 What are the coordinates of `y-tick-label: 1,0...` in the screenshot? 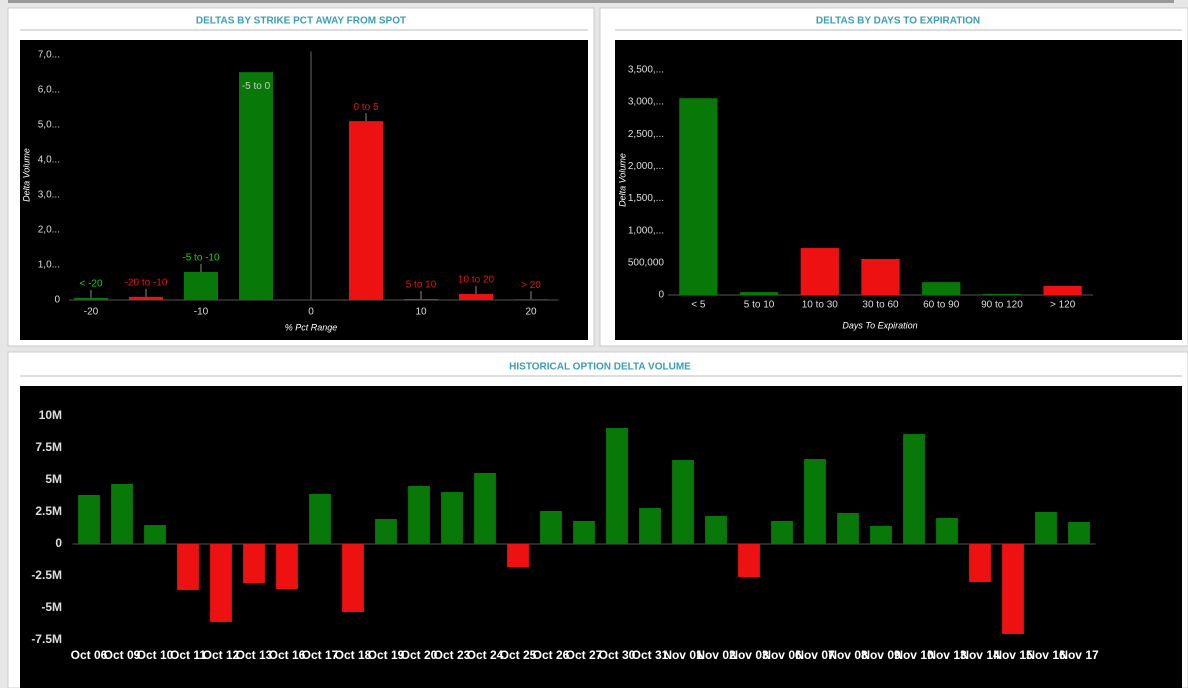 It's located at (49, 265).